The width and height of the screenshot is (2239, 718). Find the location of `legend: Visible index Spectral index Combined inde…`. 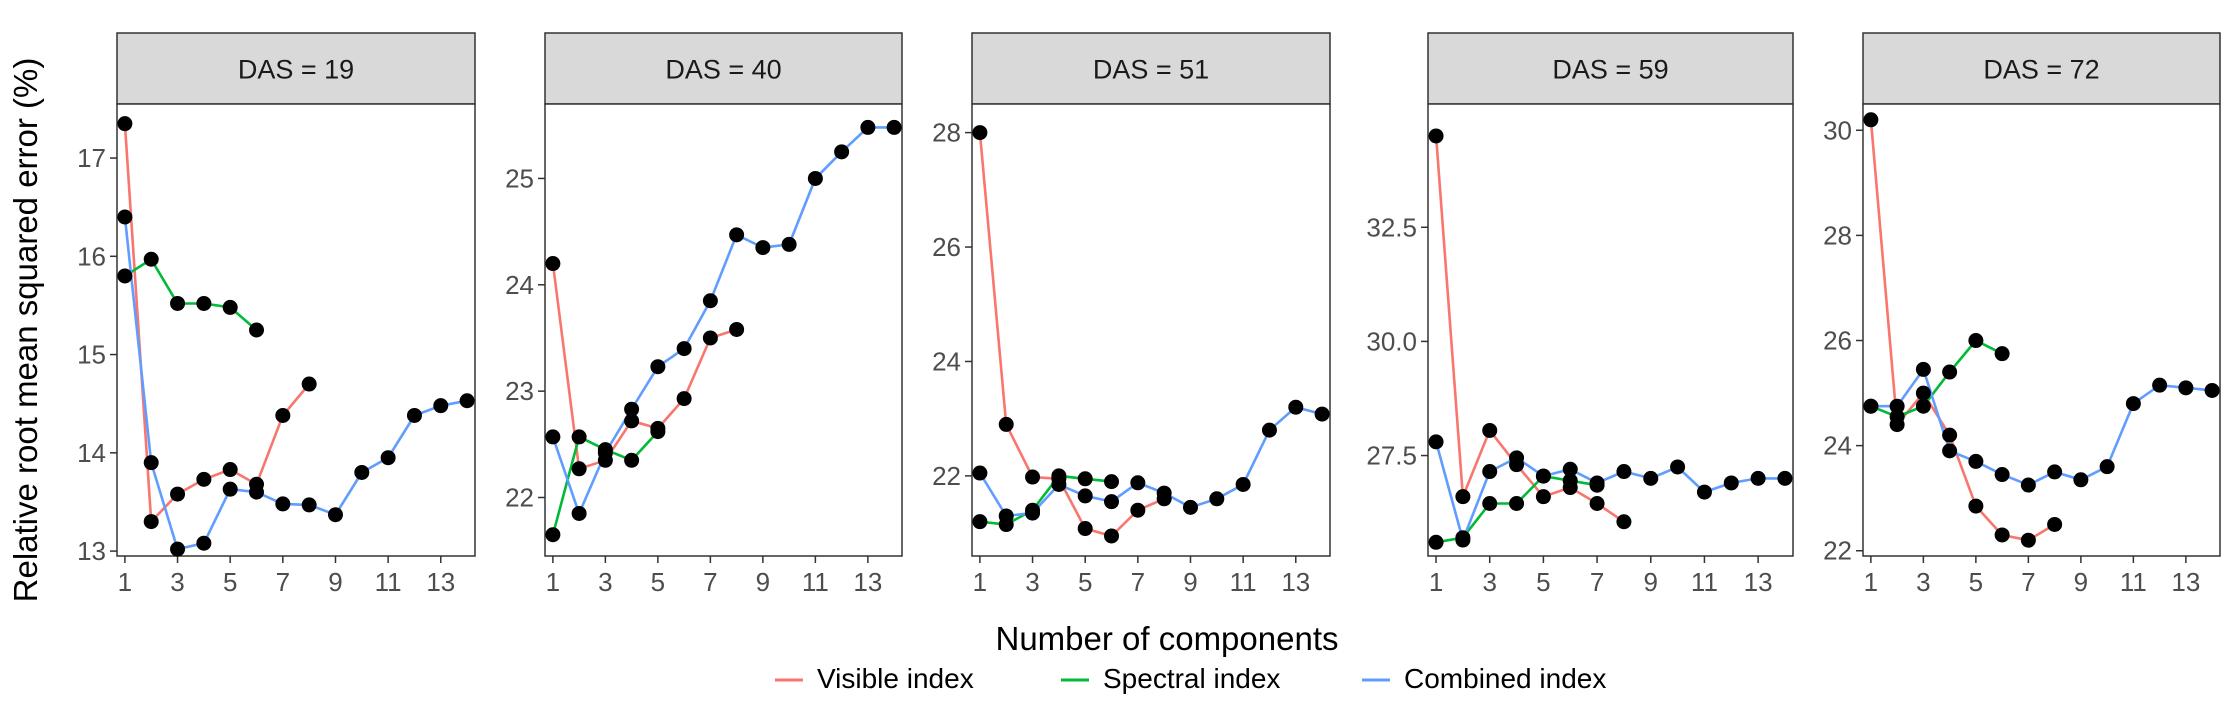

legend: Visible index Spectral index Combined inde… is located at coordinates (1190, 678).